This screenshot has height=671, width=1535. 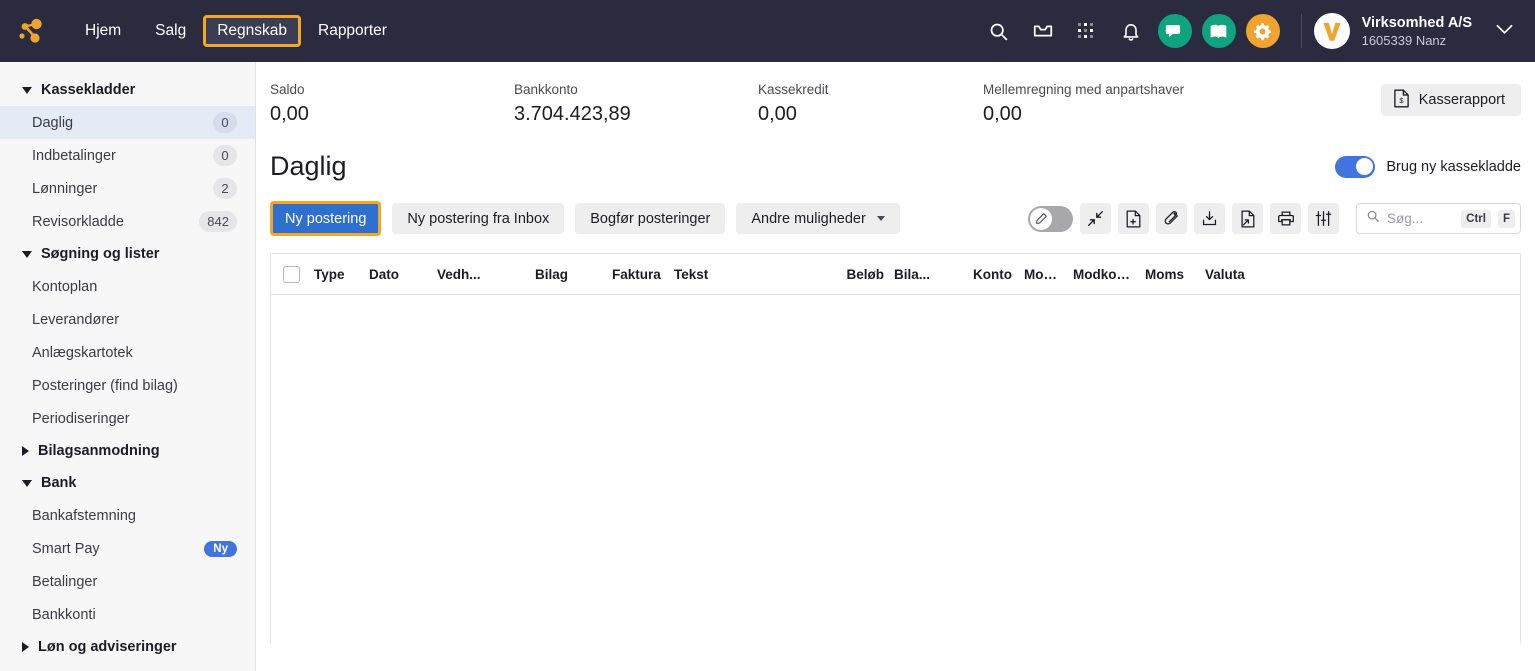 What do you see at coordinates (82, 352) in the screenshot?
I see `sidebar-item-label: Anlægskartotek` at bounding box center [82, 352].